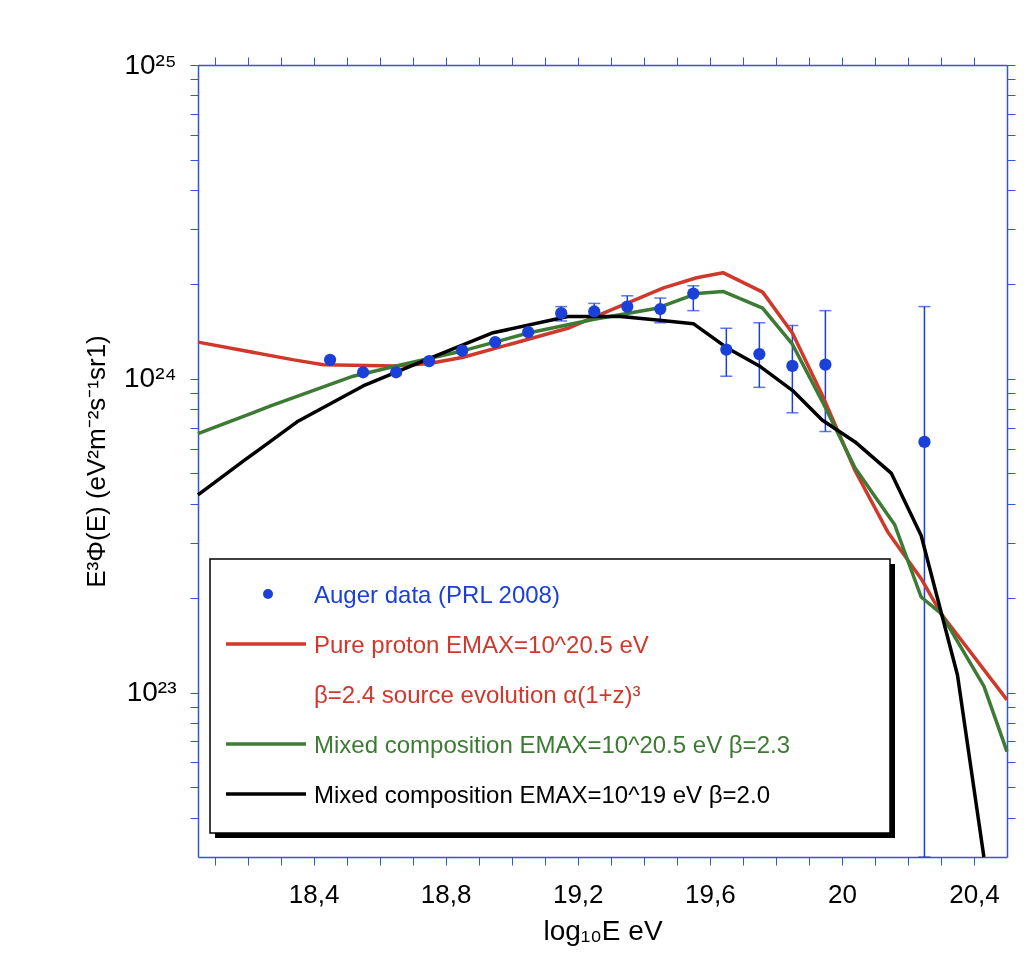 The image size is (1033, 974). I want to click on legend-label: Auger data (PRL 2008), so click(437, 594).